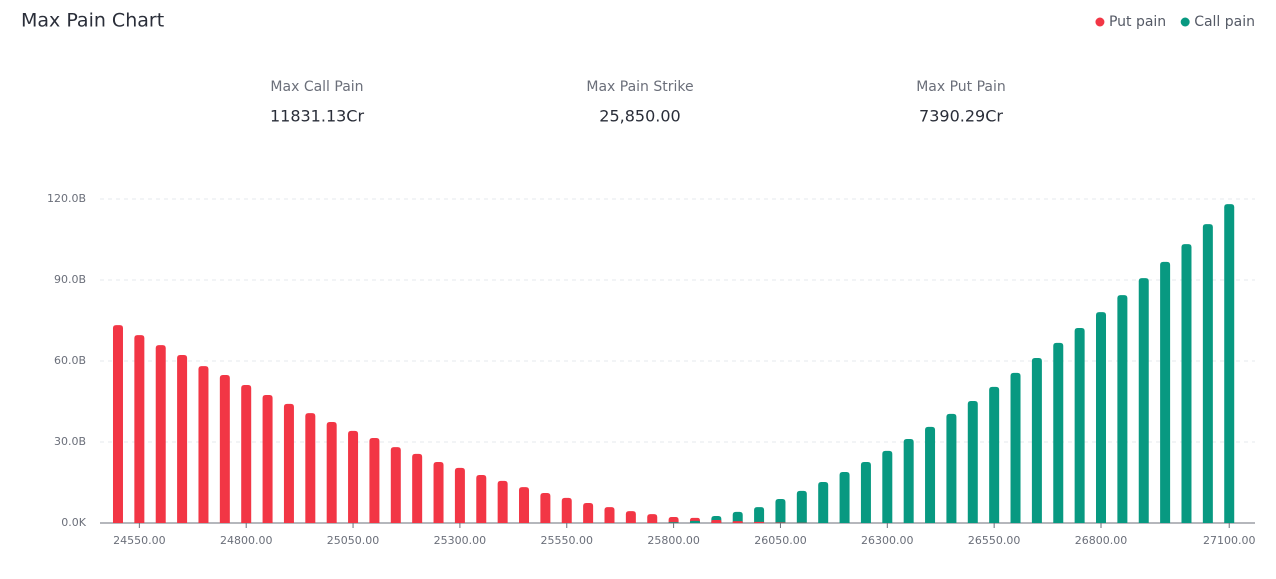 The height and width of the screenshot is (579, 1276). Describe the element at coordinates (1137, 22) in the screenshot. I see `legend-label: Put pain` at that location.